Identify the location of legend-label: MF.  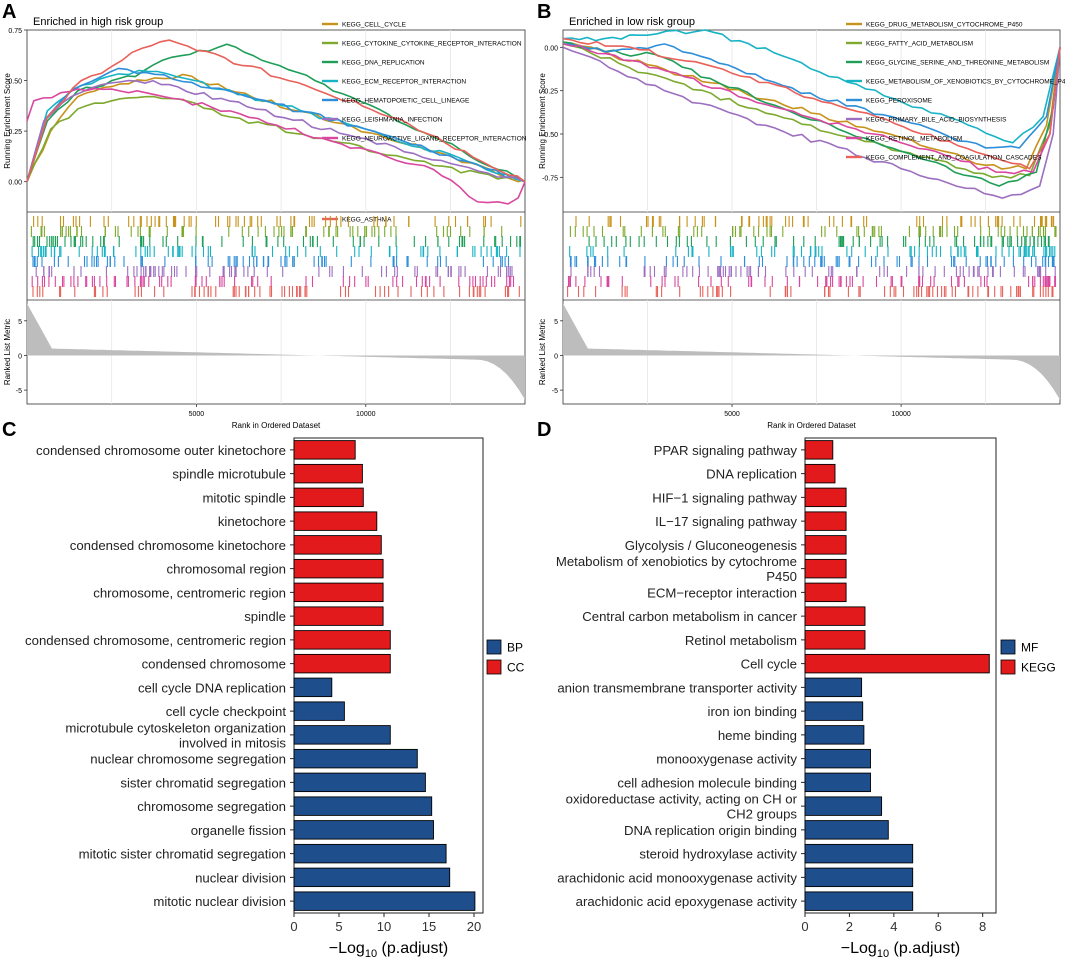
(1029, 648).